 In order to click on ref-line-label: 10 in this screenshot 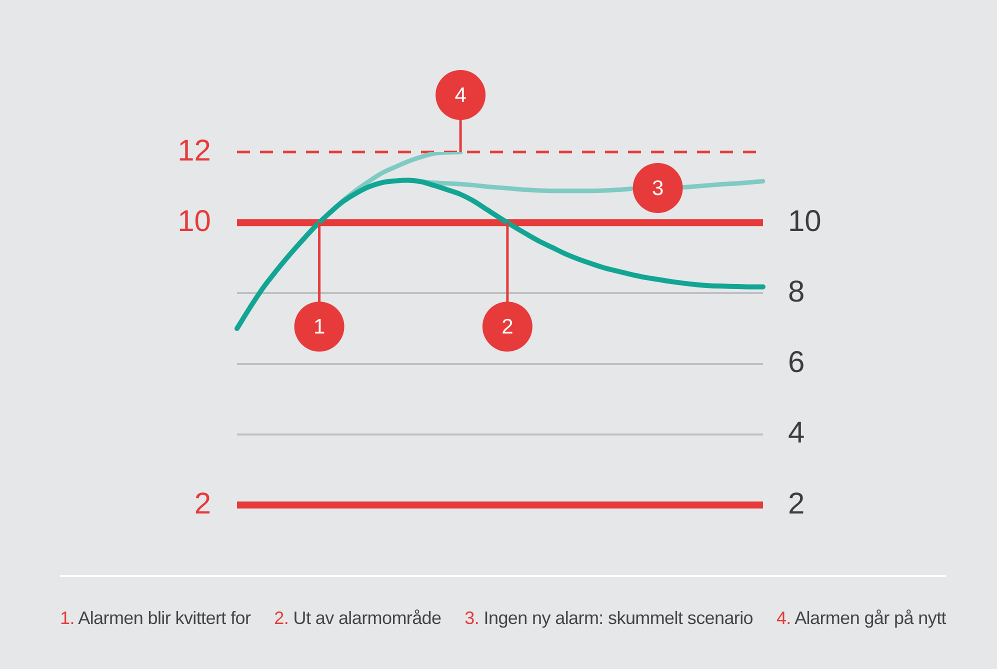, I will do `click(194, 221)`.